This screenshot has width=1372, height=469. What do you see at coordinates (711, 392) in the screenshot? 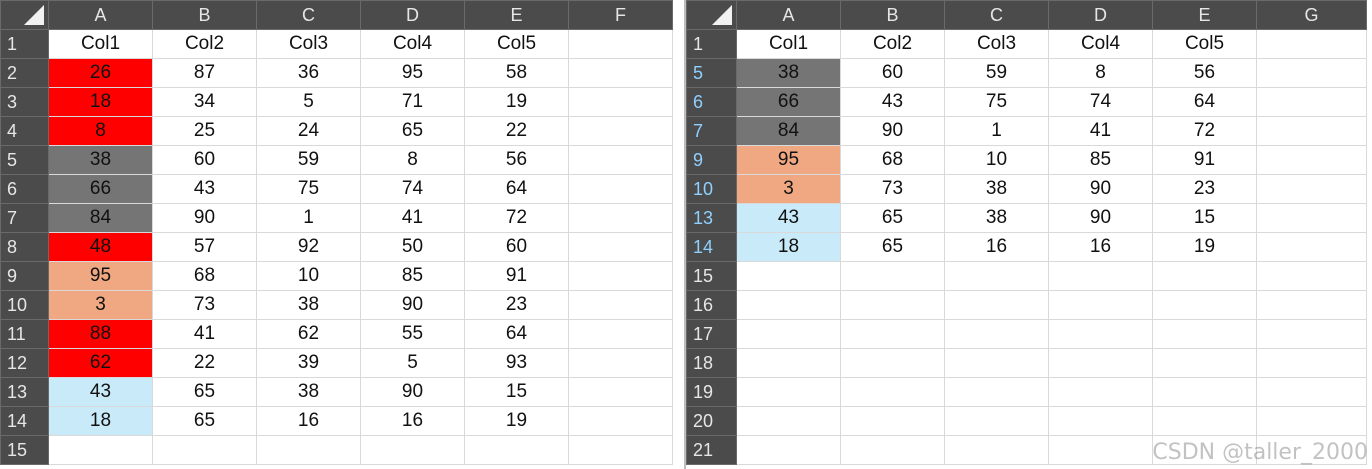
I see `row-header: 19` at bounding box center [711, 392].